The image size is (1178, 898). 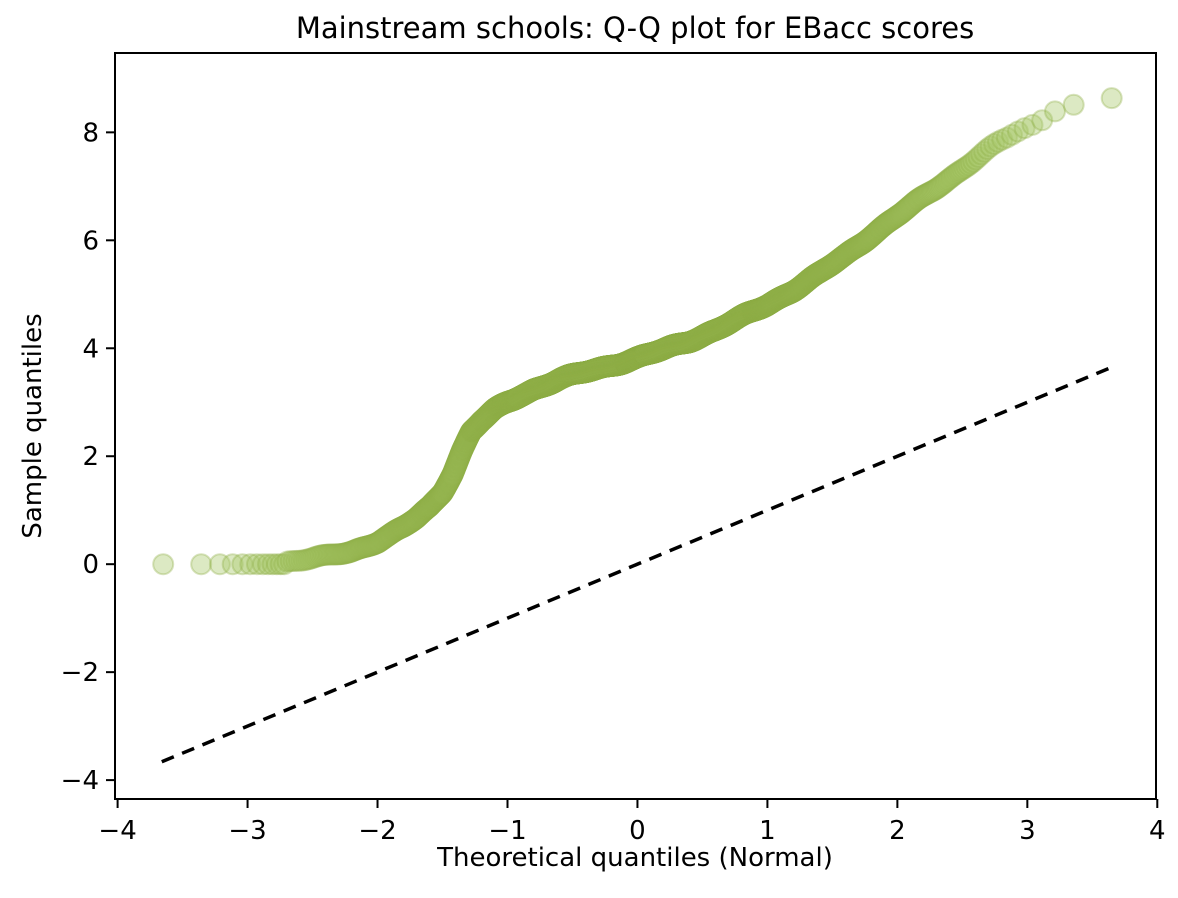 What do you see at coordinates (90, 565) in the screenshot?
I see `y-tick-label: 0` at bounding box center [90, 565].